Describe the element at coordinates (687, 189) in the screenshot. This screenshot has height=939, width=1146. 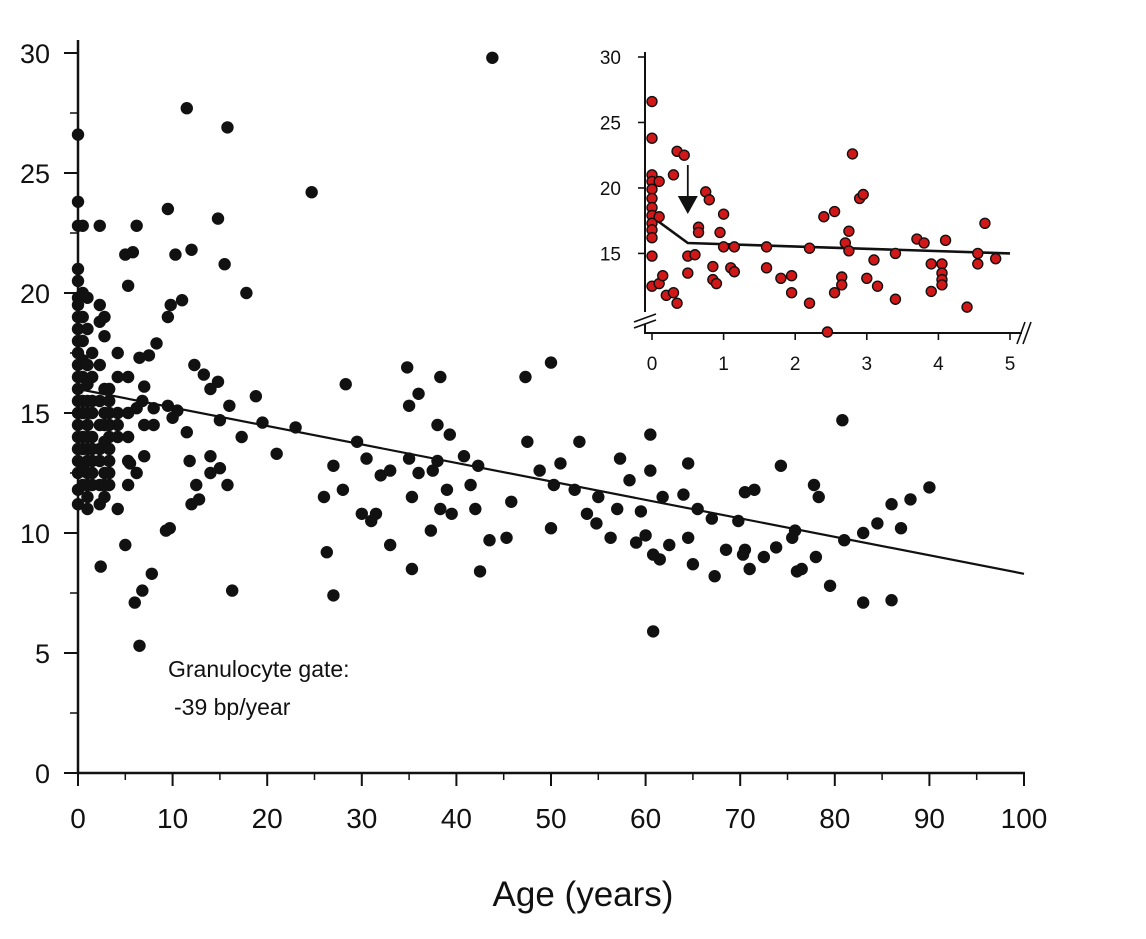
I see `inset-arrow` at that location.